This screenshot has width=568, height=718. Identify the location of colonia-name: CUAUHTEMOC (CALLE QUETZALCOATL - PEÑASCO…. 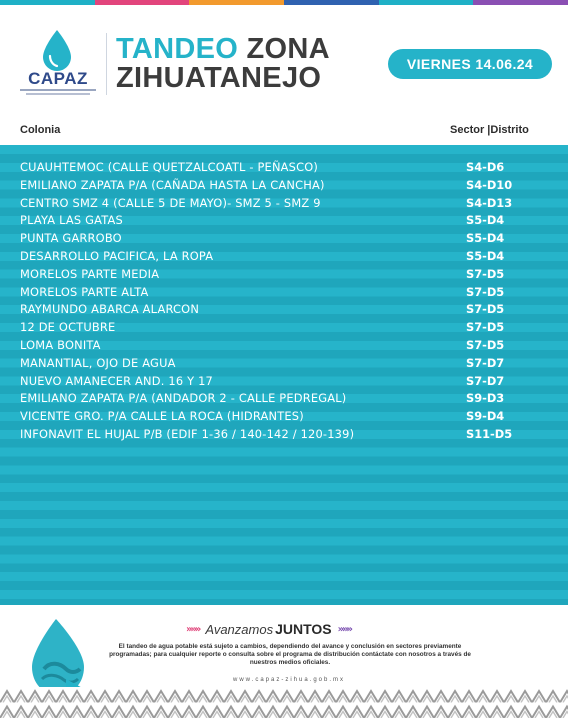
(169, 167).